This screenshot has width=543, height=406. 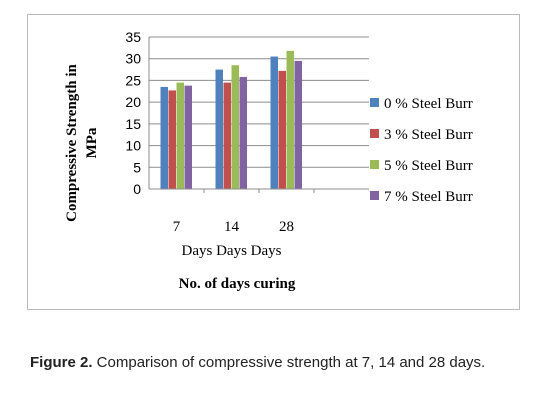 I want to click on x-tick-label-28: 28, so click(x=286, y=227).